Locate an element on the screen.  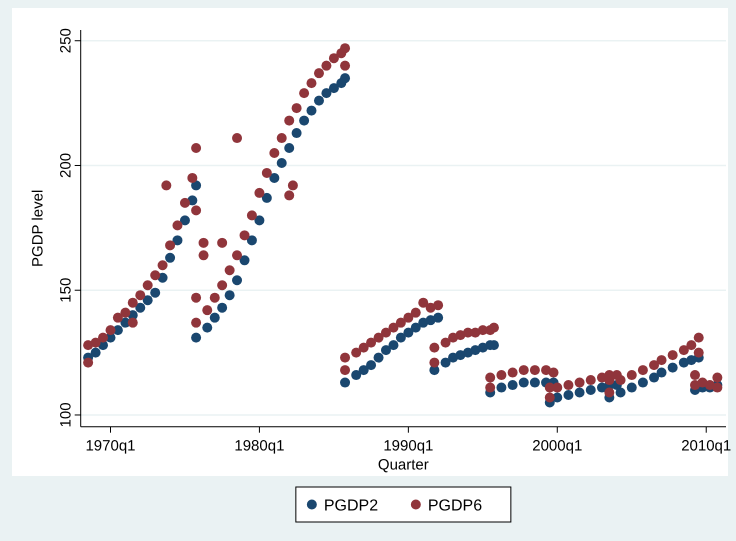
y-tick-label: 250 is located at coordinates (66, 41).